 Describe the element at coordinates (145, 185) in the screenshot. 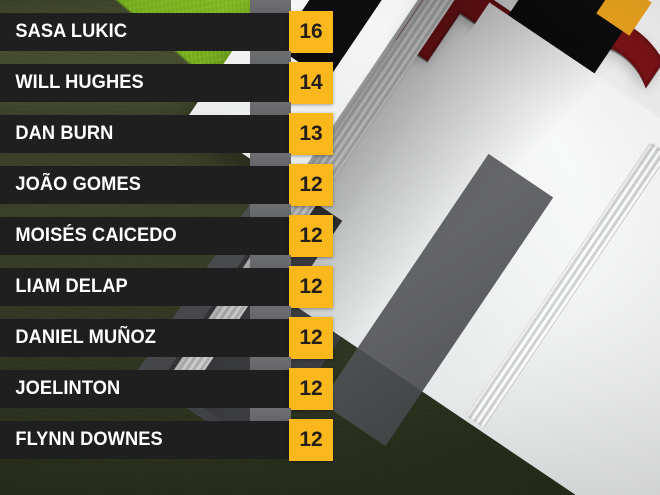

I see `row-bar: JOÃO GOMES` at that location.